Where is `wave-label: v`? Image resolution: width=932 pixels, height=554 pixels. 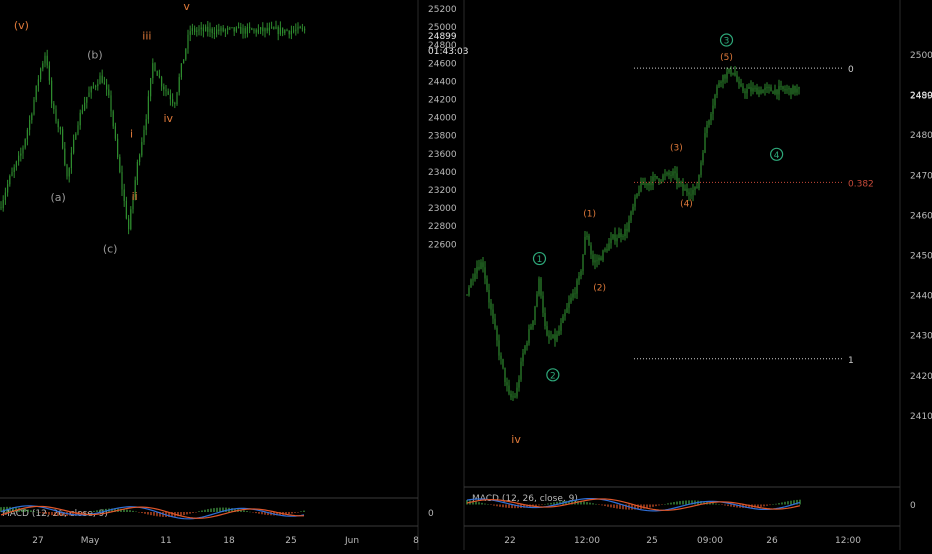 wave-label: v is located at coordinates (186, 6).